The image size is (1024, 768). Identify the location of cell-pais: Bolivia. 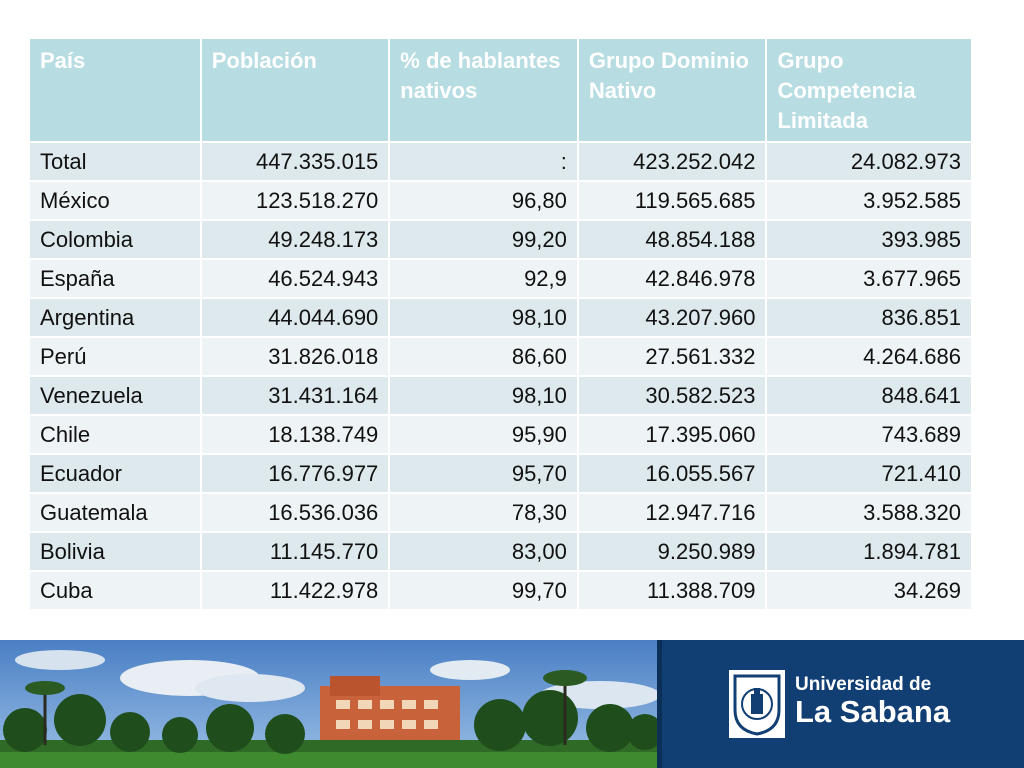
(115, 551).